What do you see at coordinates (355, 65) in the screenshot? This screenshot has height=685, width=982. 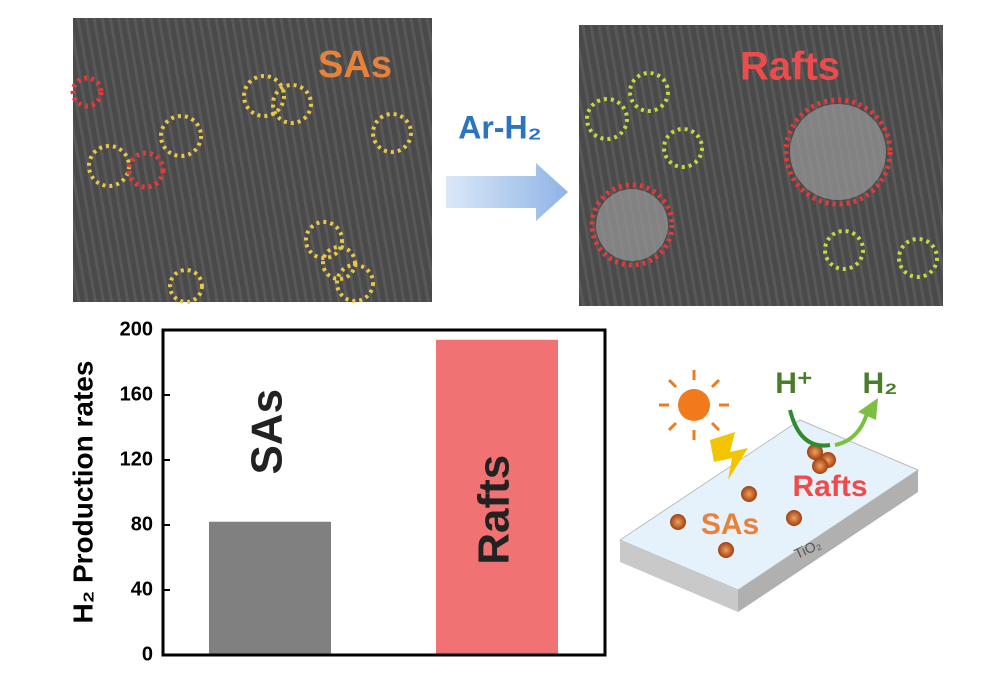 I see `panel-label: SAs` at bounding box center [355, 65].